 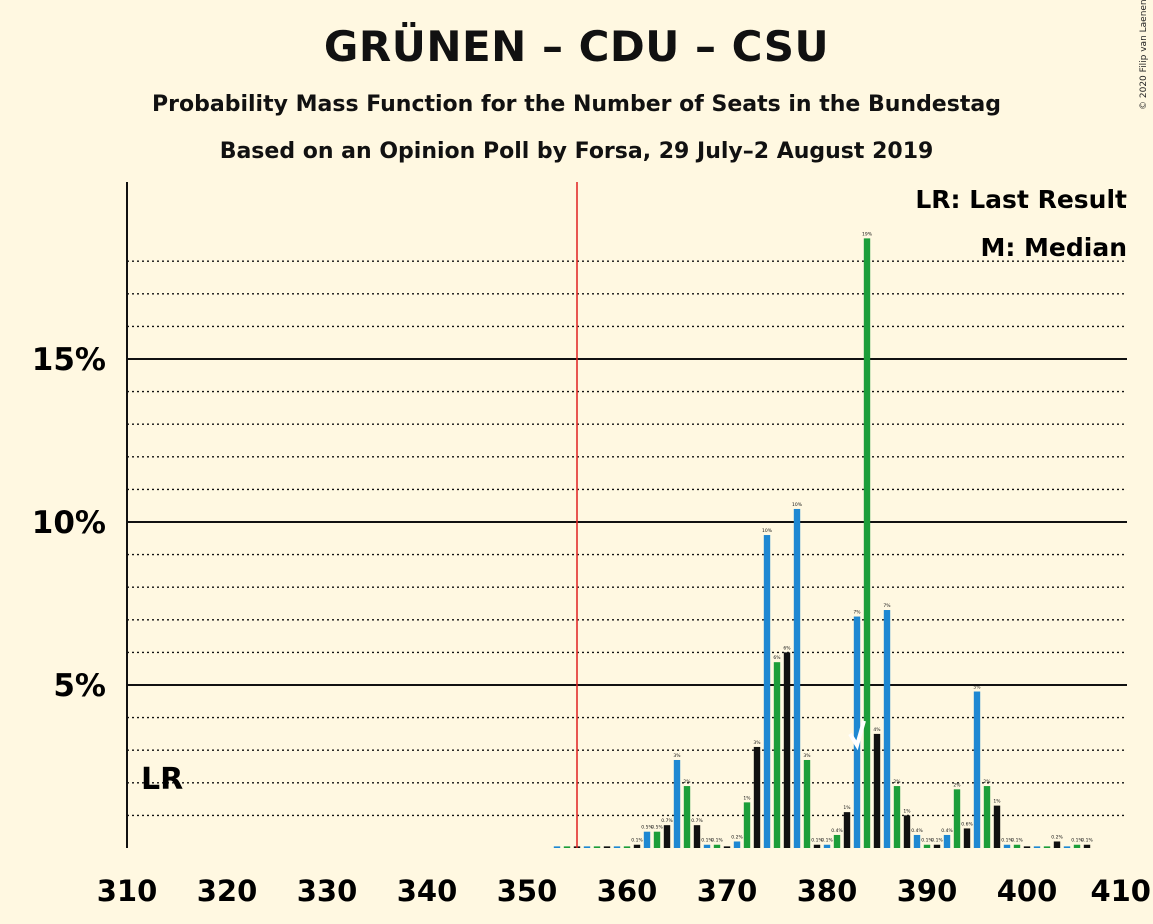 What do you see at coordinates (677, 756) in the screenshot?
I see `bar-label-365: 3%` at bounding box center [677, 756].